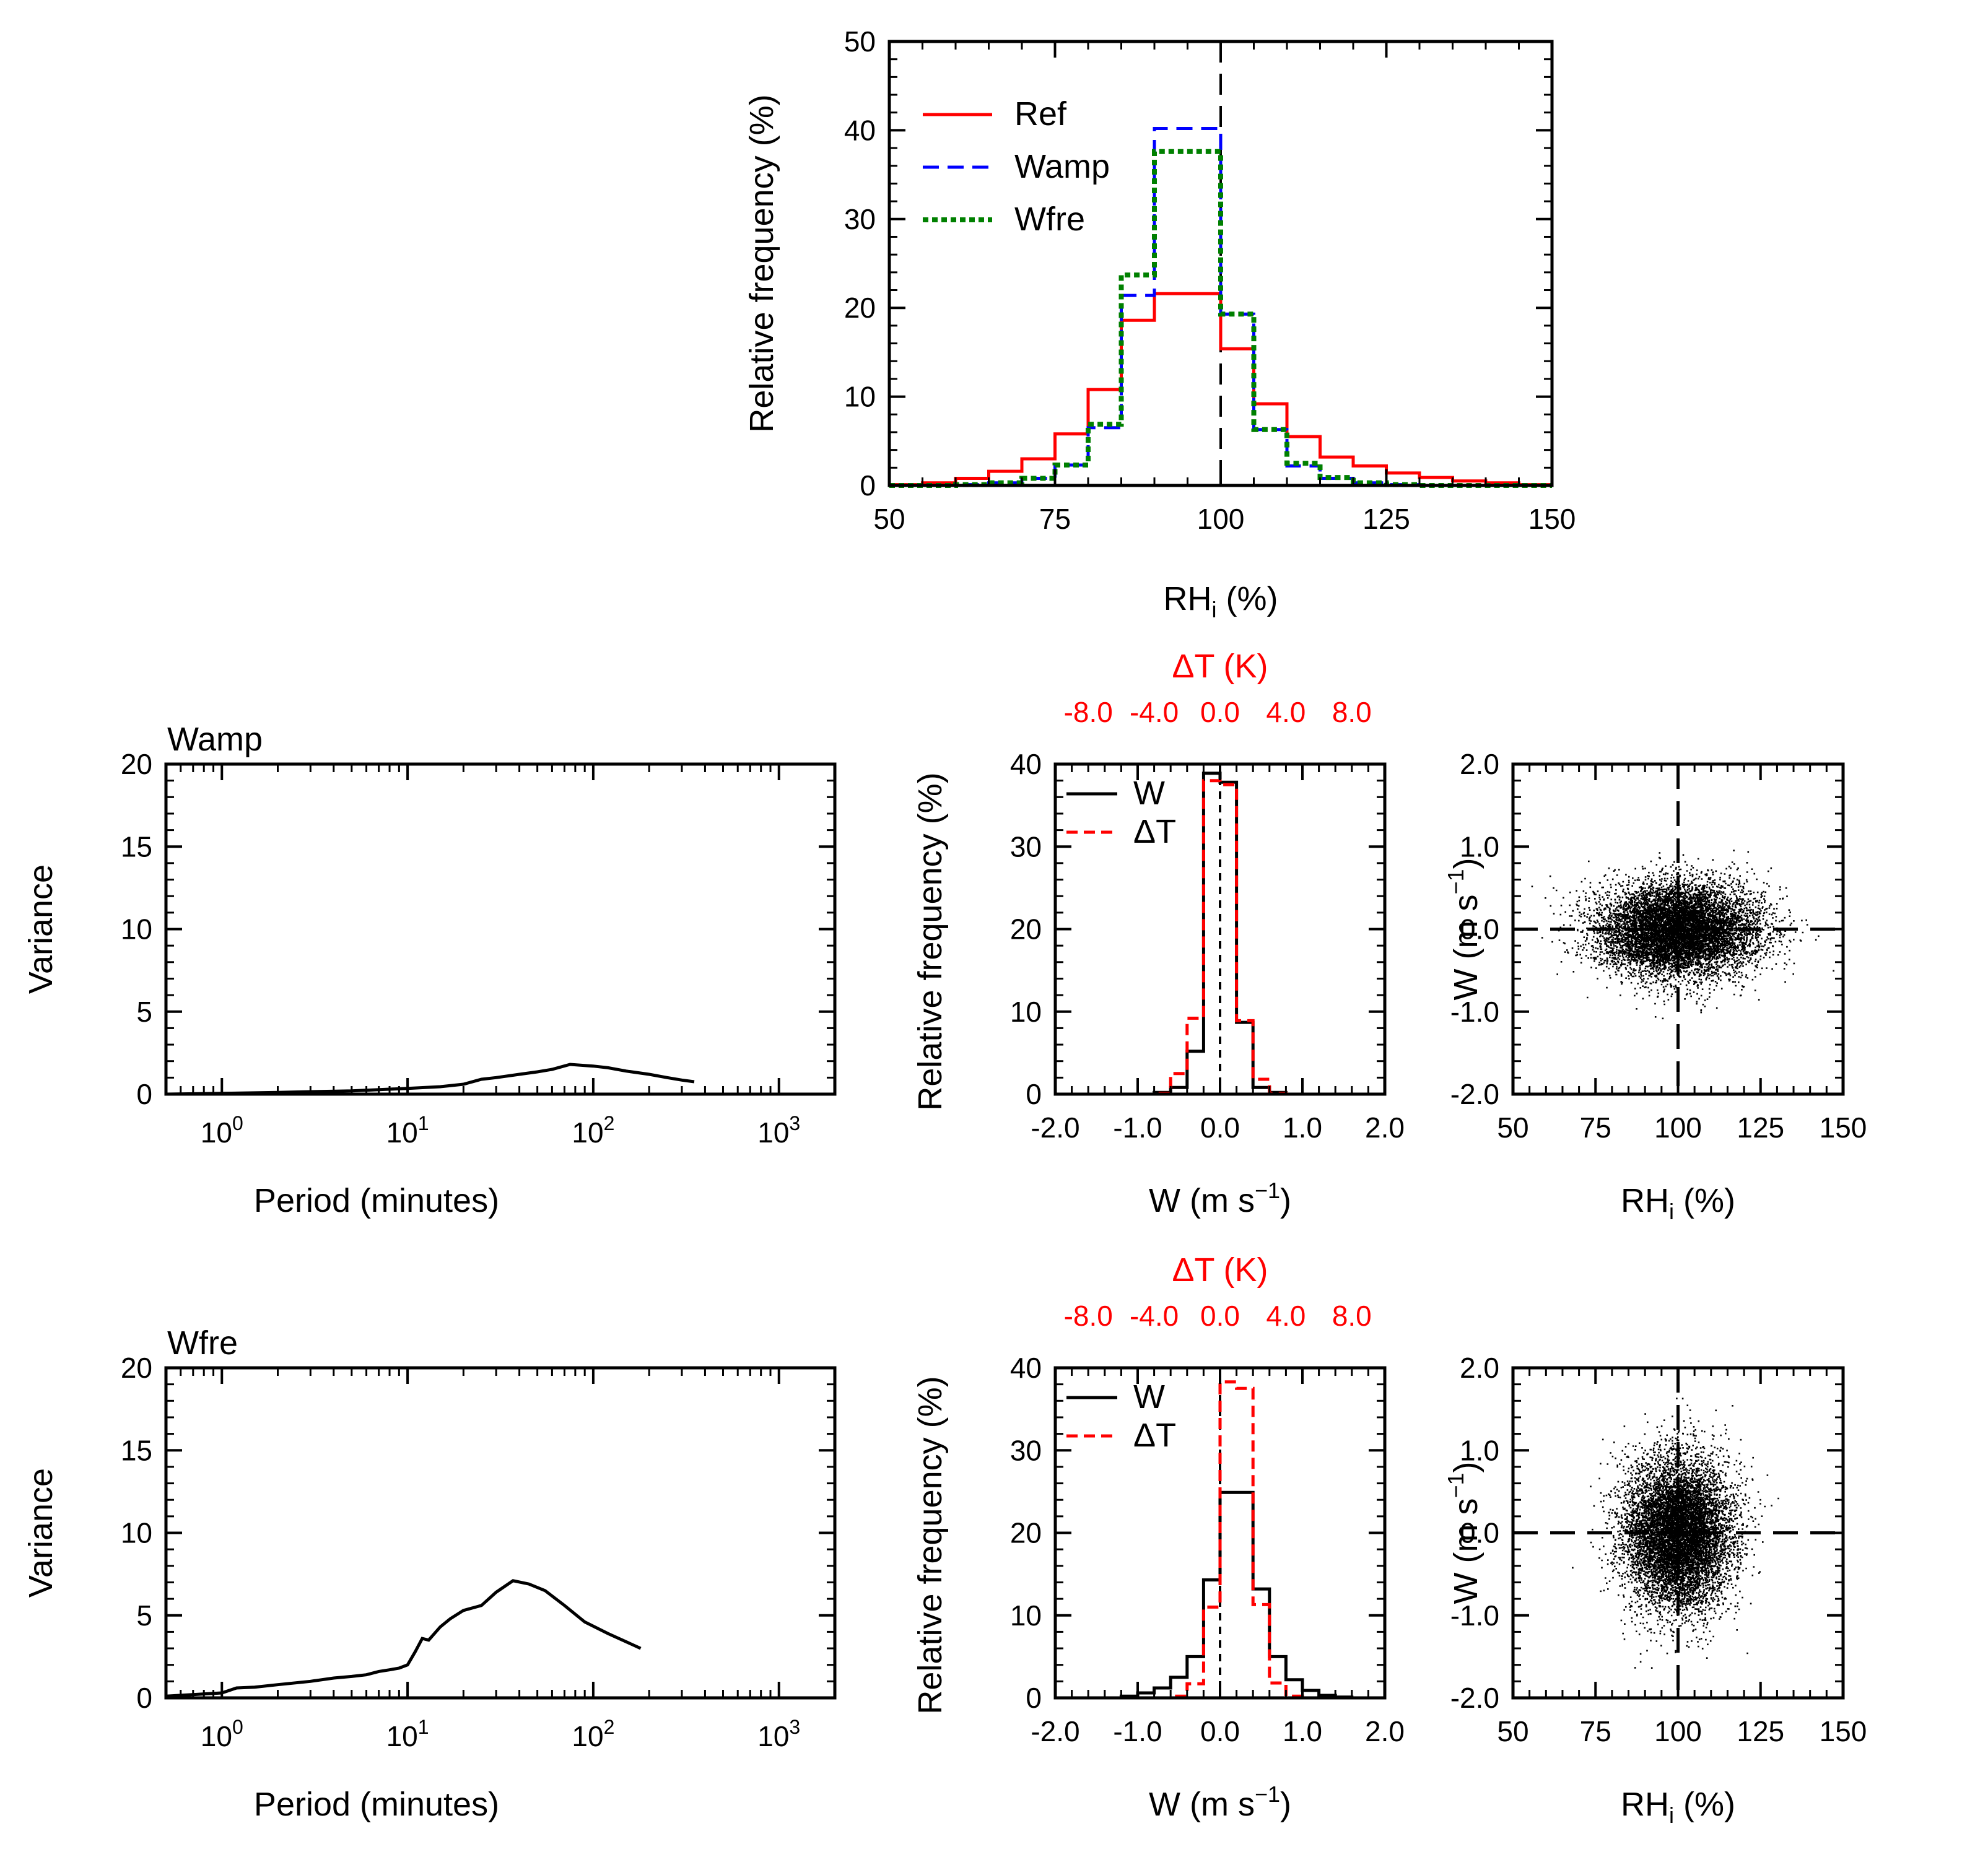  Describe the element at coordinates (1188, 598) in the screenshot. I see `x-axis-label-main: RH` at that location.